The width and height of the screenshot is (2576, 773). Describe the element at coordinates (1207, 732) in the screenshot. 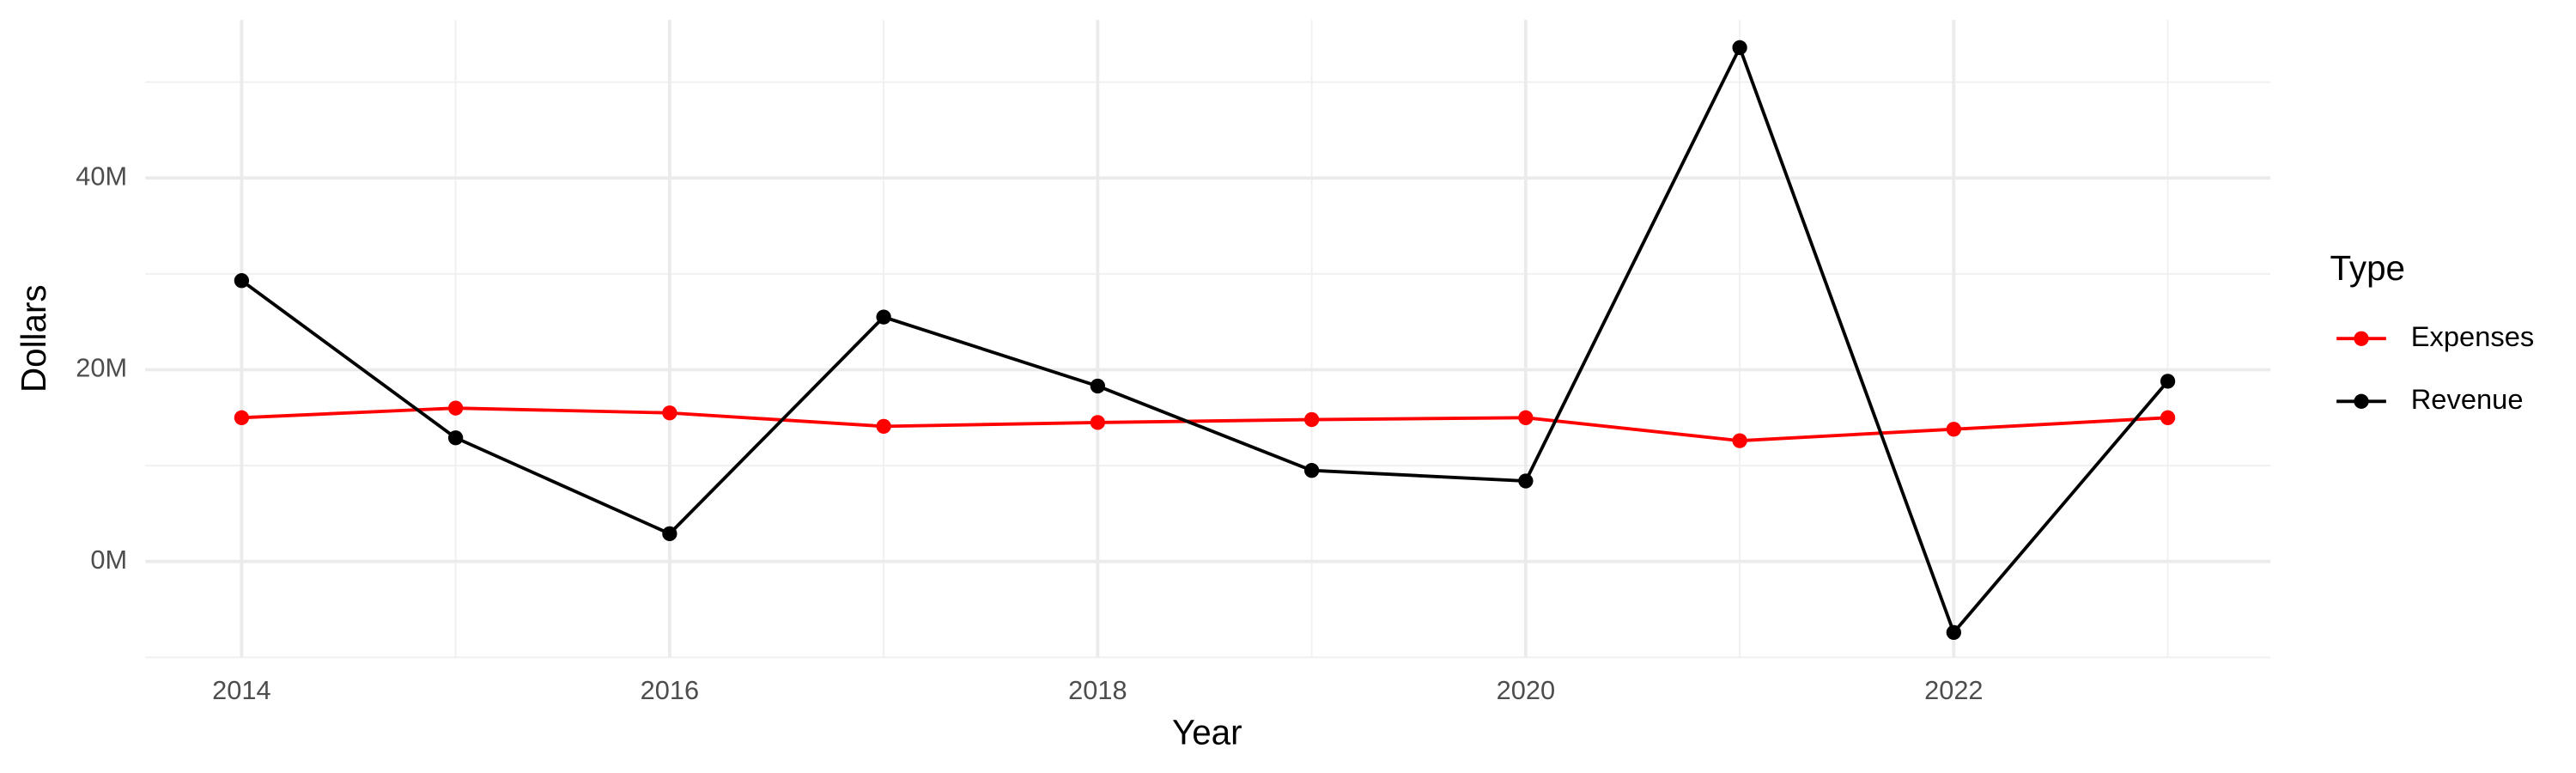

I see `x-axis-title: Year` at that location.